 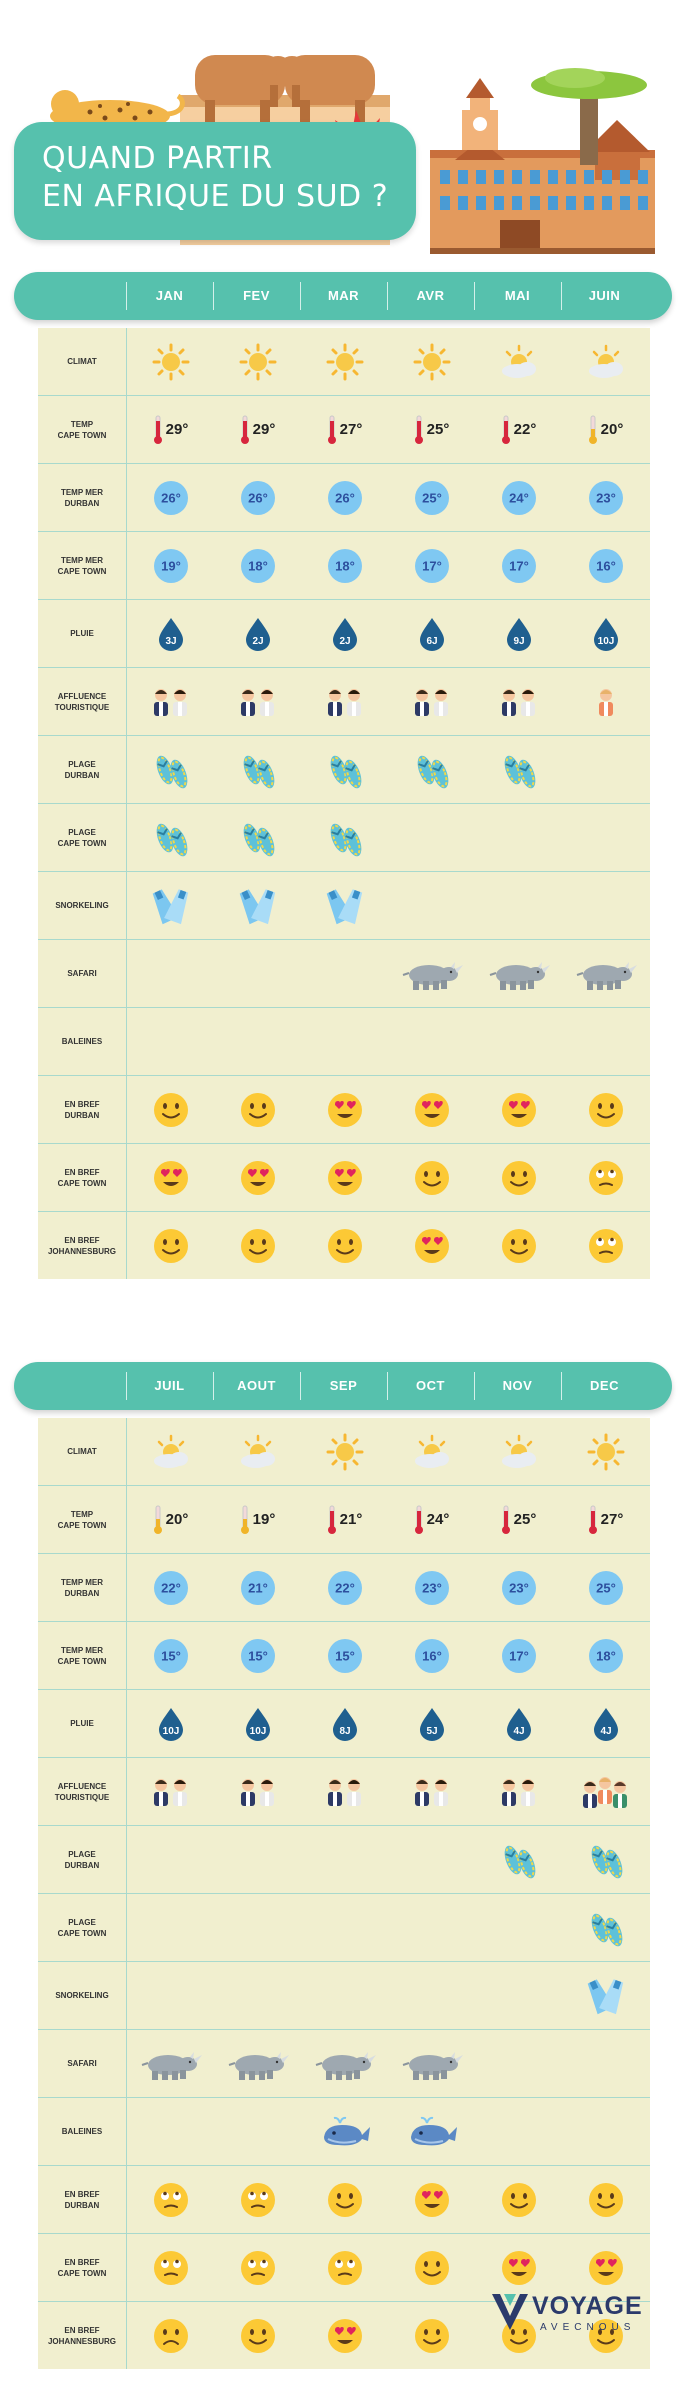 What do you see at coordinates (343, 296) in the screenshot?
I see `month-header-bar: JAN FEV MAR AVR MAI JUIN` at bounding box center [343, 296].